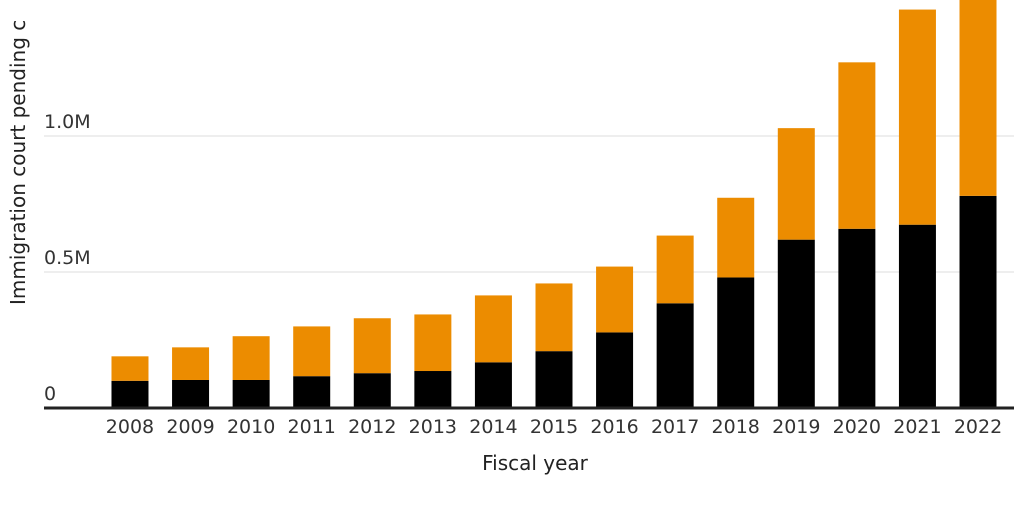 This screenshot has height=512, width=1024. What do you see at coordinates (917, 427) in the screenshot?
I see `x-tick-label: 2021` at bounding box center [917, 427].